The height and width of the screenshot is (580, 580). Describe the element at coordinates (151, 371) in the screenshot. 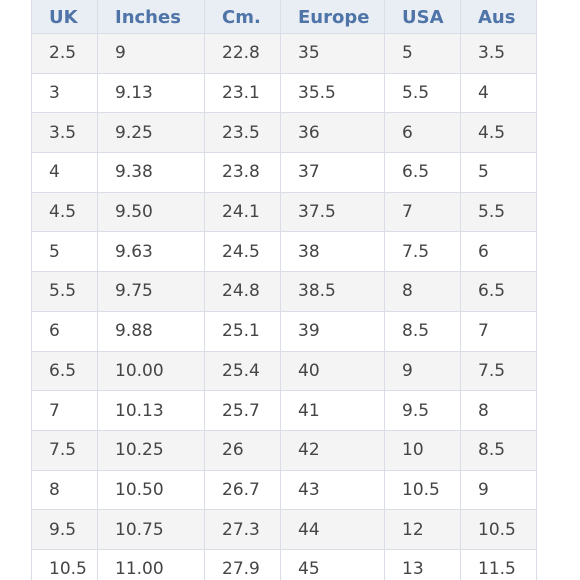

I see `cell-inches: 10.00` at that location.